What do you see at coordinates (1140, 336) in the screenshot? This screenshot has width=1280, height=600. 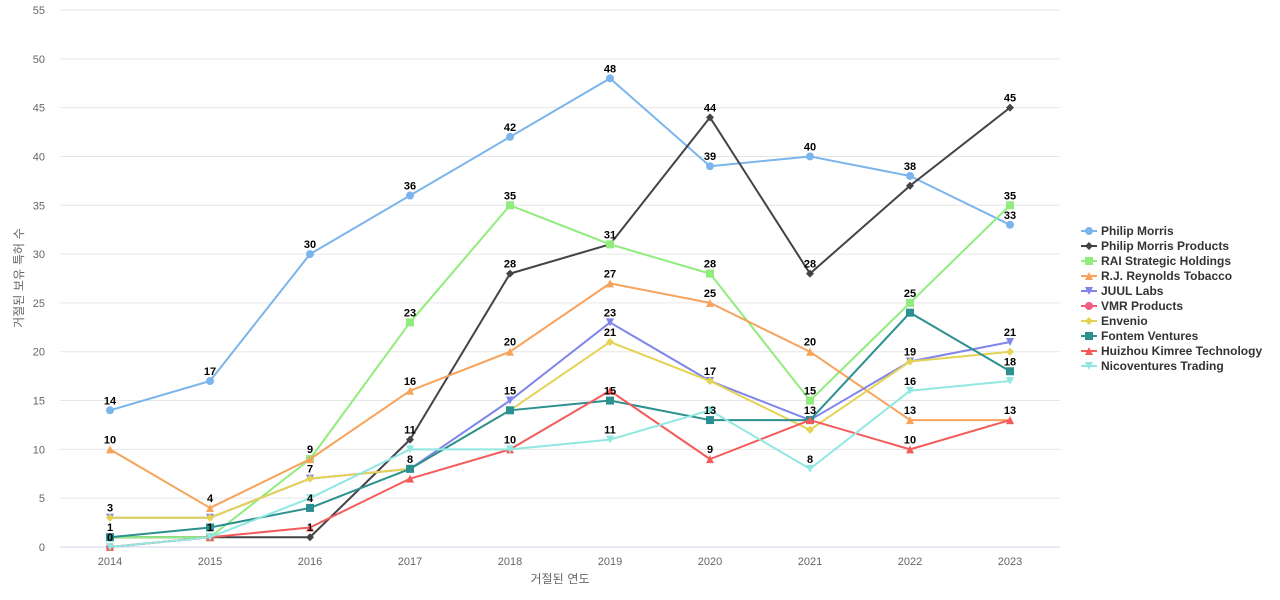 I see `legend-item: Fontem Ventures` at bounding box center [1140, 336].